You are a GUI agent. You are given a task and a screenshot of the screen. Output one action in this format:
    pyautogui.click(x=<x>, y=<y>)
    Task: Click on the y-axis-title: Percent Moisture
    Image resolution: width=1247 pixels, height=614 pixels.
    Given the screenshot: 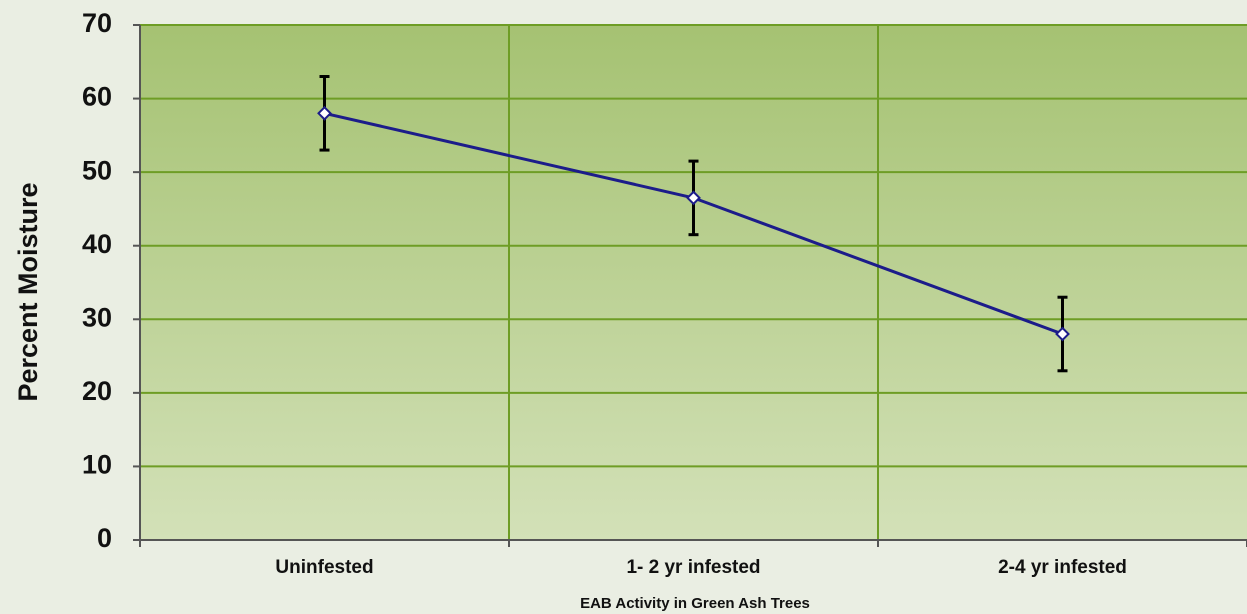 What is the action you would take?
    pyautogui.click(x=28, y=291)
    